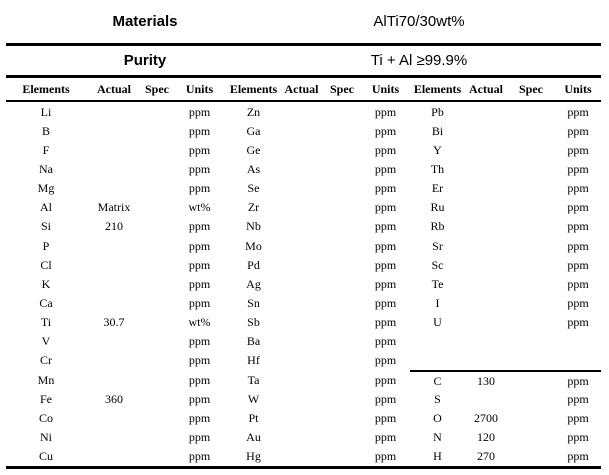 This screenshot has width=609, height=475. I want to click on materials-row: Materials AlTi70/30wt%, so click(304, 21).